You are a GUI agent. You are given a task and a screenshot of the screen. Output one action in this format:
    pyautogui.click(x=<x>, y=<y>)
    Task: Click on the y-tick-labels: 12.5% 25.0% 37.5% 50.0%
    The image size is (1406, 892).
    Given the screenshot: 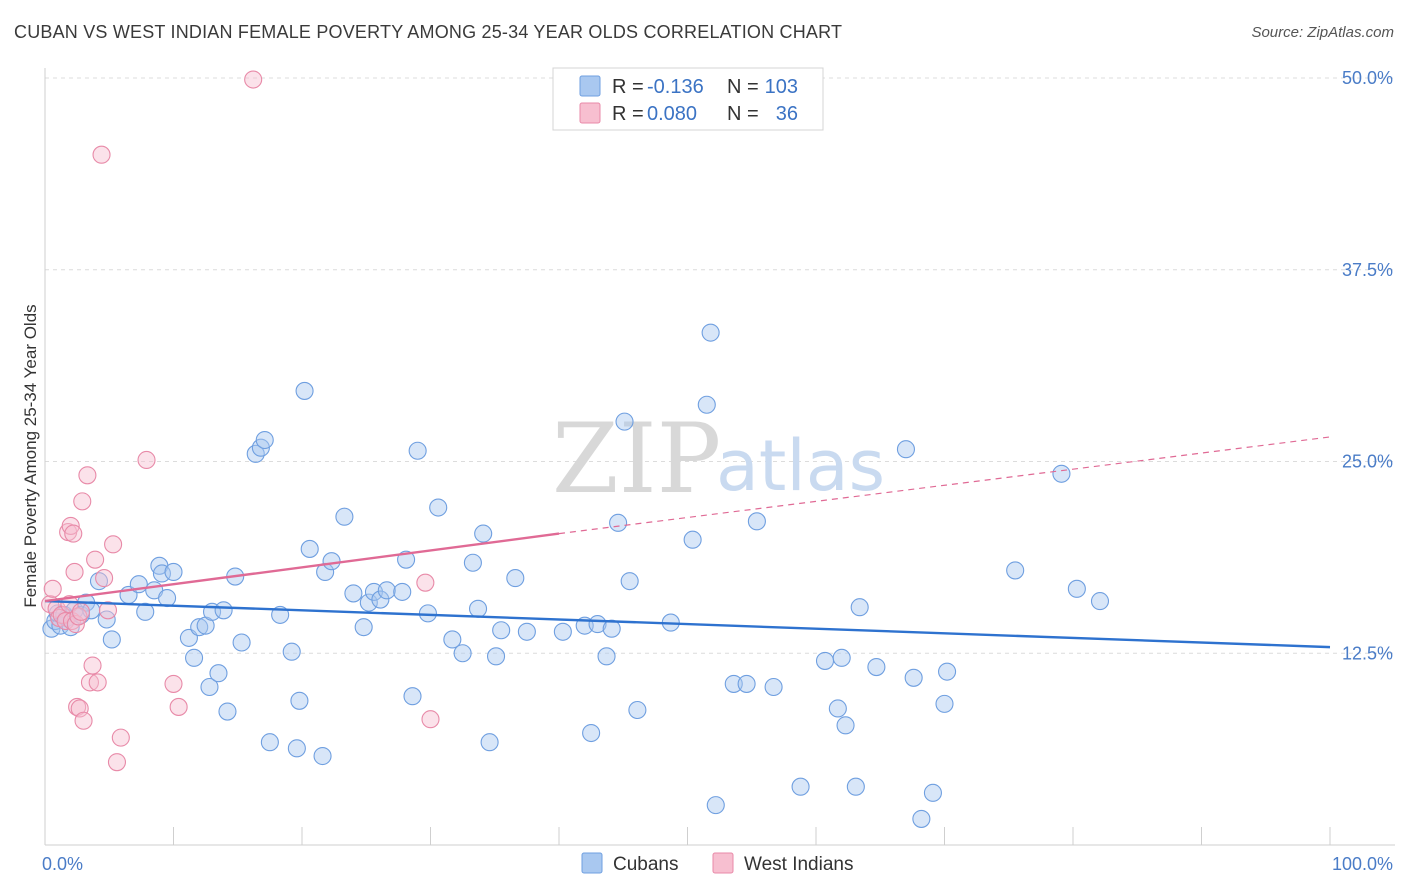 What is the action you would take?
    pyautogui.click(x=1367, y=365)
    